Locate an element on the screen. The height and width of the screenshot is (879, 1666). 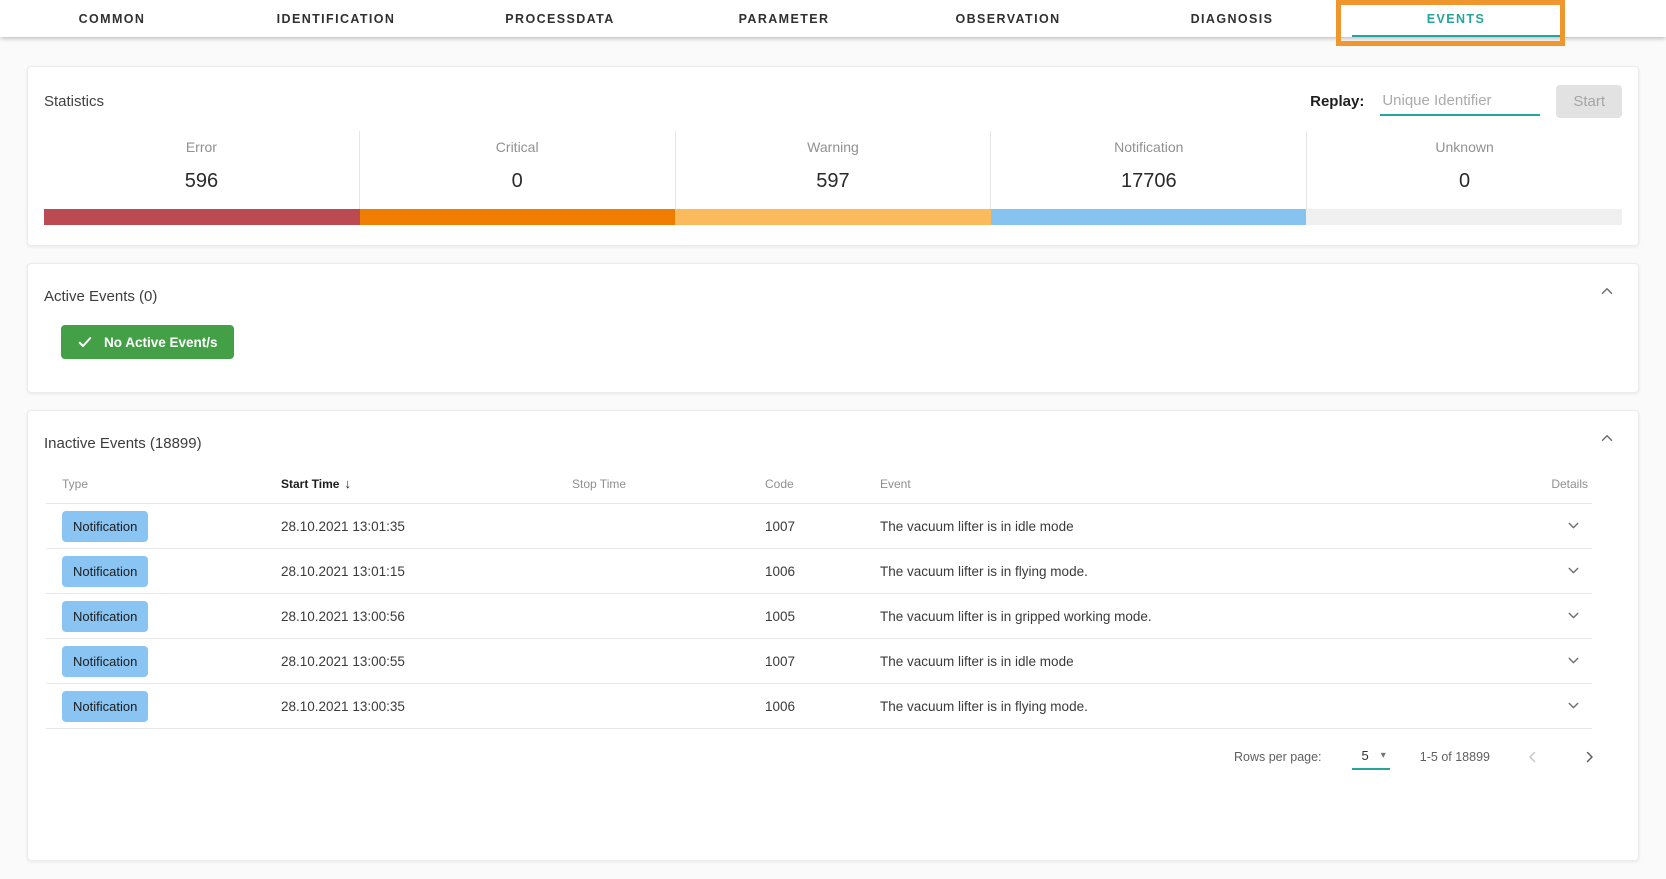
collapse-active-events-button is located at coordinates (1607, 291).